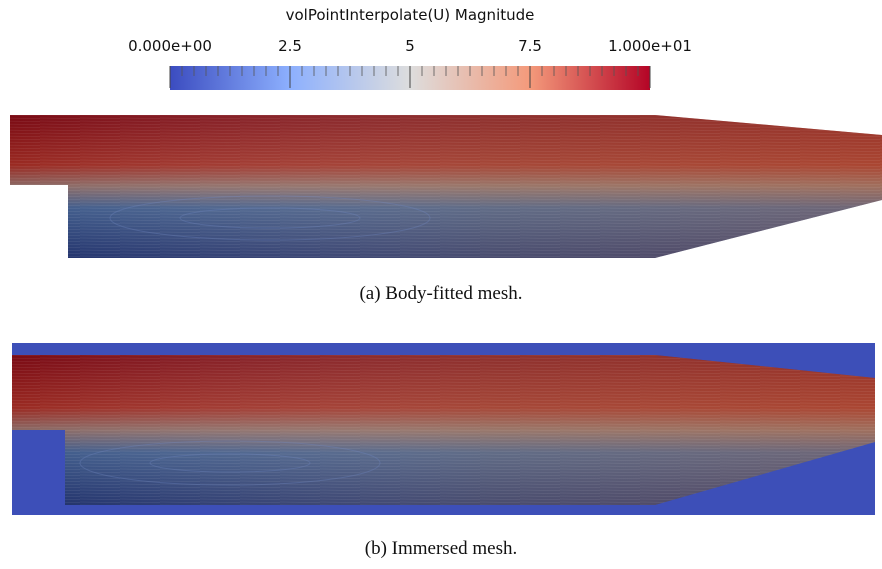 Image resolution: width=882 pixels, height=569 pixels. Describe the element at coordinates (440, 293) in the screenshot. I see `caption: (a) Body-fitted mesh.` at that location.